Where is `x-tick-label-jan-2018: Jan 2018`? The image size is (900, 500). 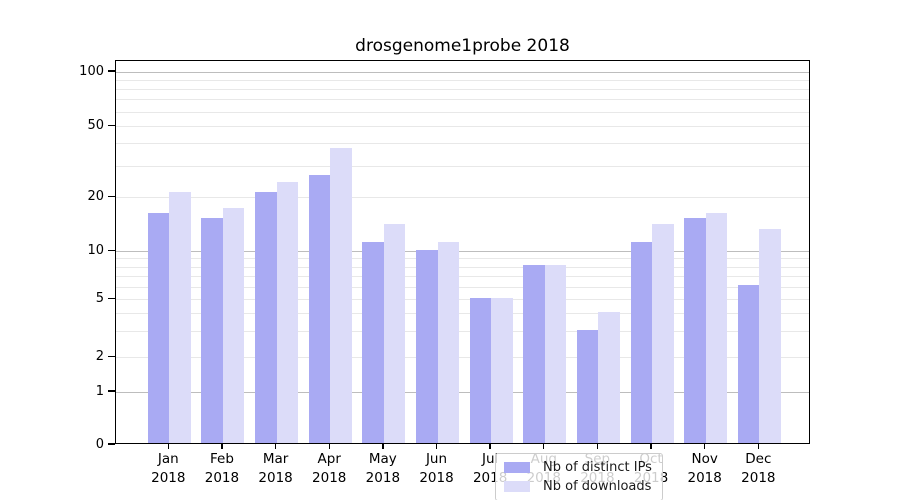 x-tick-label-jan-2018: Jan 2018 is located at coordinates (168, 468).